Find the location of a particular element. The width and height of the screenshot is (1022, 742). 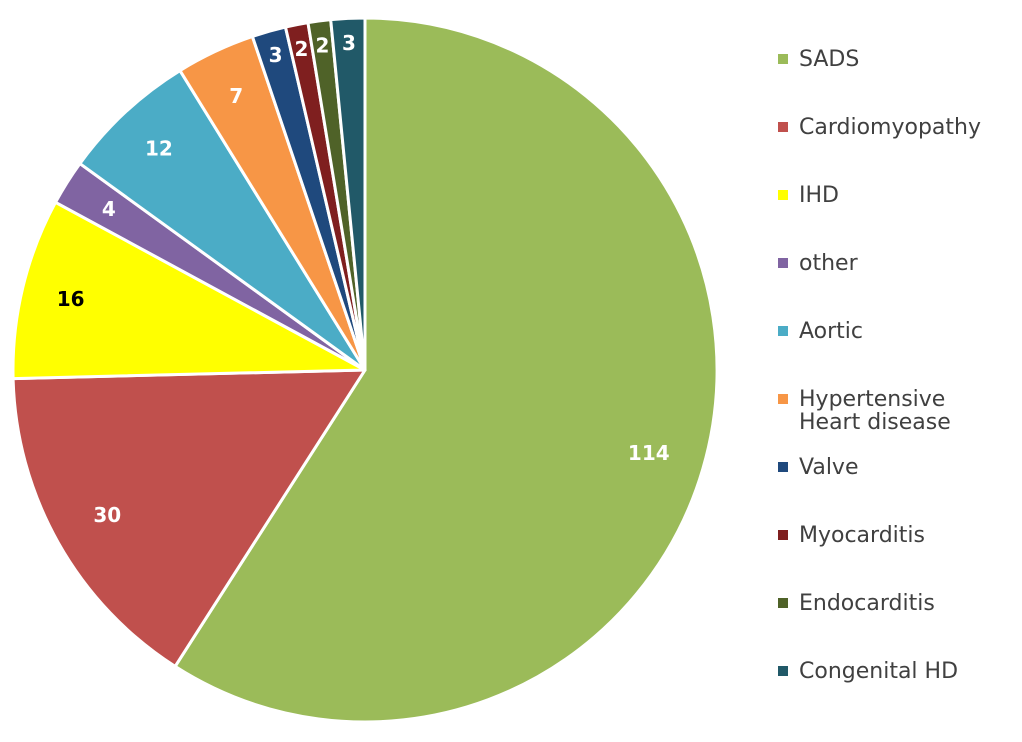

data-label-valve: 3 is located at coordinates (276, 55).